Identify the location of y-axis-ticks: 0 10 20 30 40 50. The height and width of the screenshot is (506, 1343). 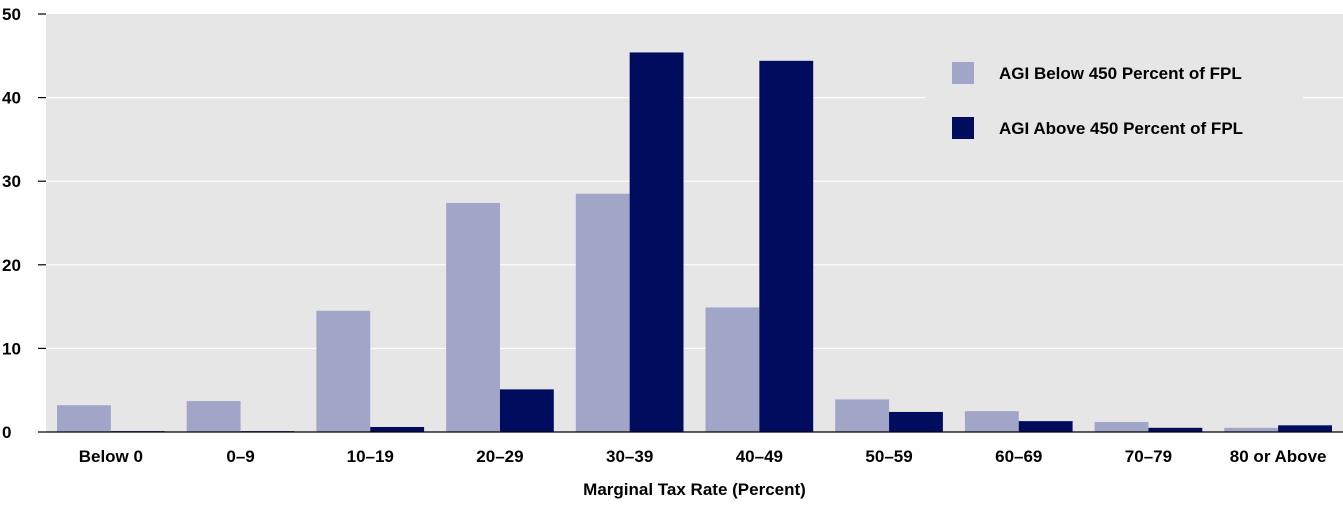
(24, 223).